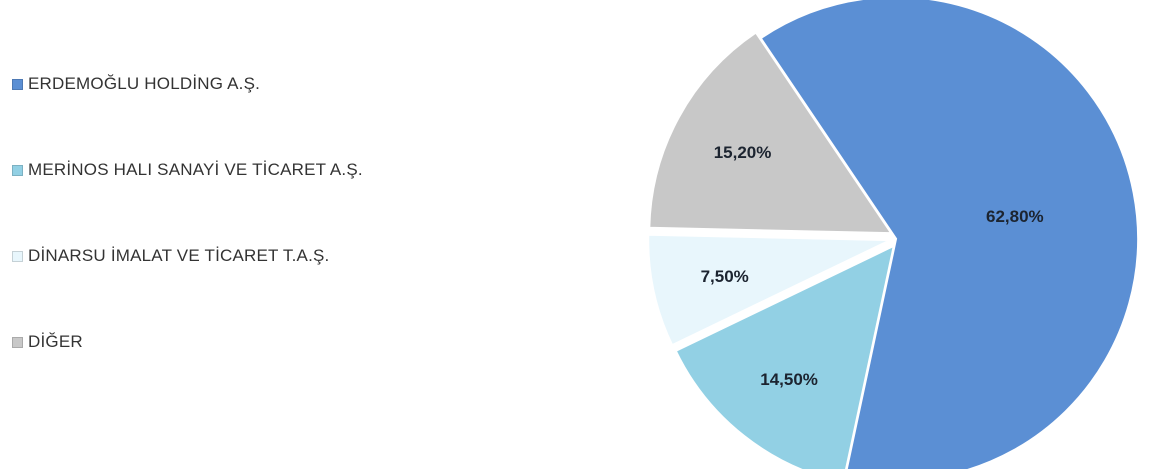 This screenshot has width=1153, height=469. What do you see at coordinates (179, 255) in the screenshot?
I see `legend-label: DİNARSU İMALAT VE TİCARET T.A.Ş.` at bounding box center [179, 255].